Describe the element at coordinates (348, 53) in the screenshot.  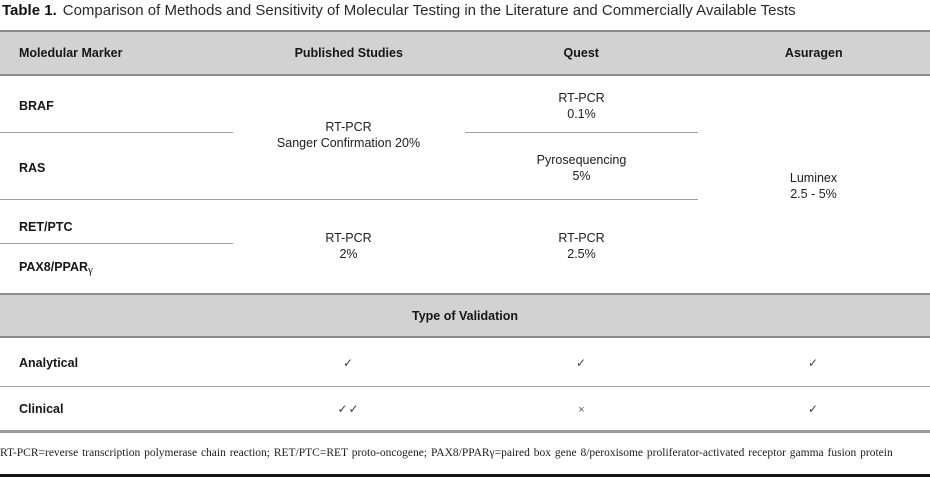
I see `column-header-published-studies: Published Studies` at that location.